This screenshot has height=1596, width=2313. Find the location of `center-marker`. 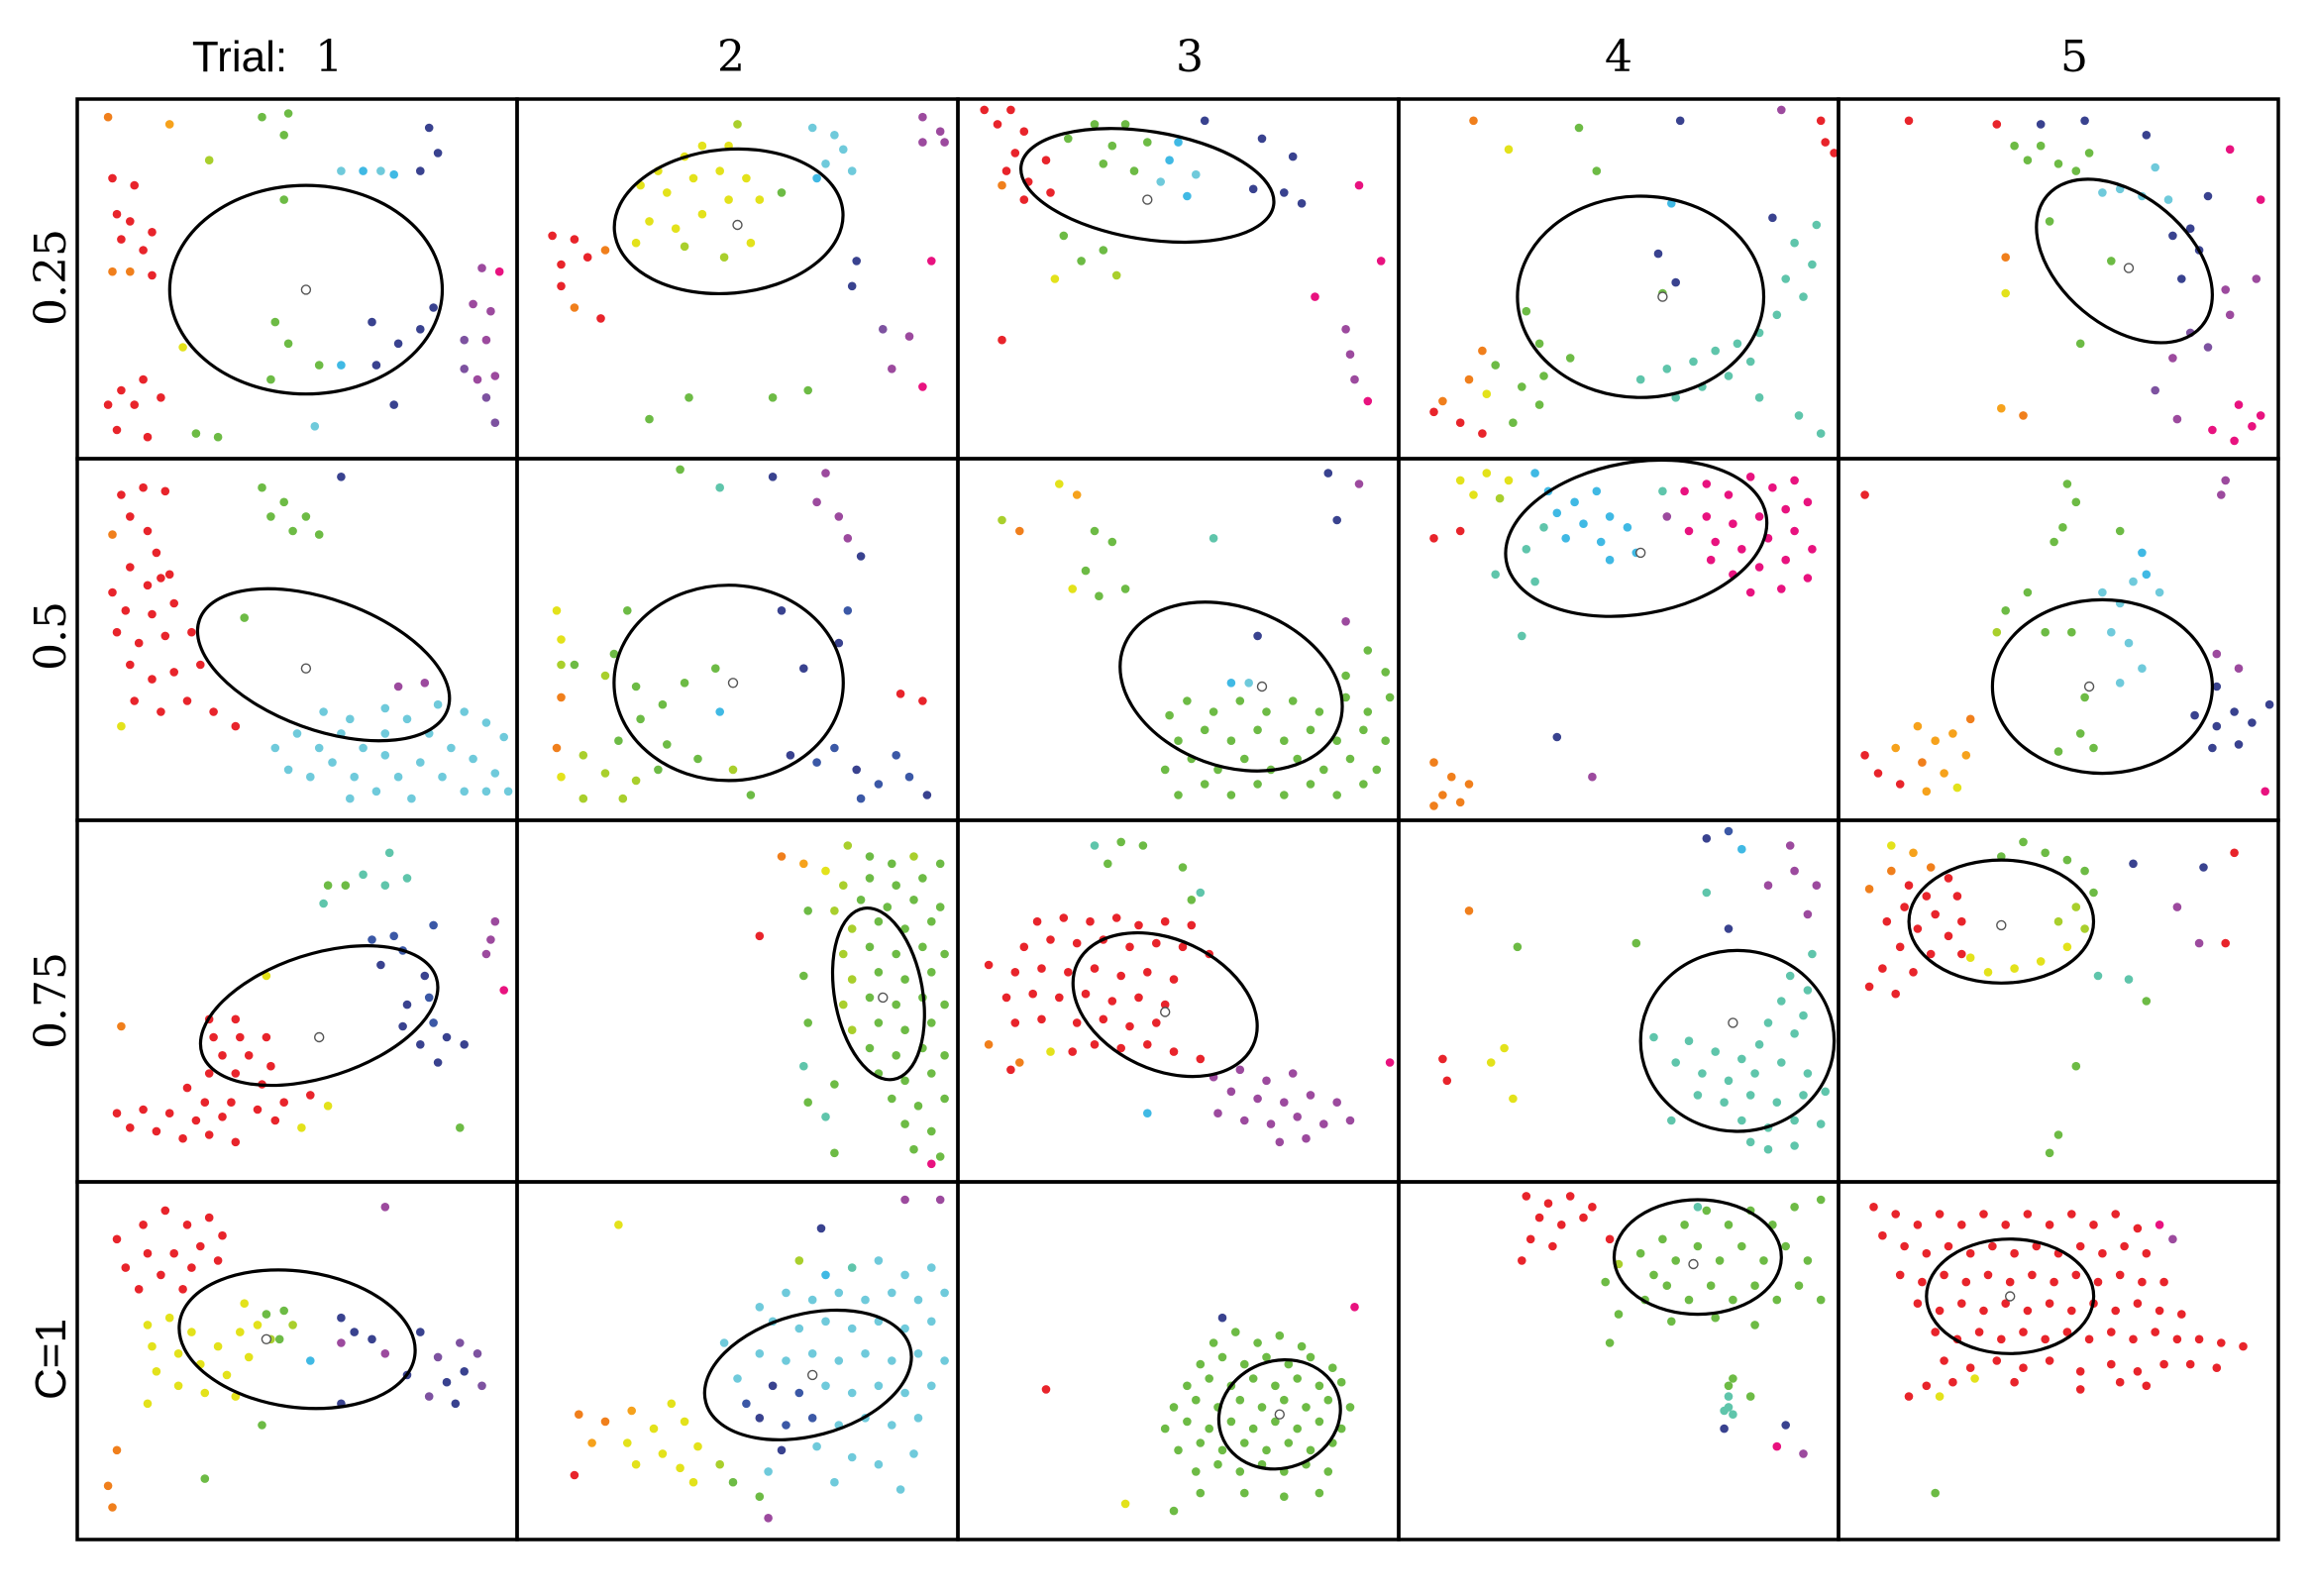

center-marker is located at coordinates (1147, 199).